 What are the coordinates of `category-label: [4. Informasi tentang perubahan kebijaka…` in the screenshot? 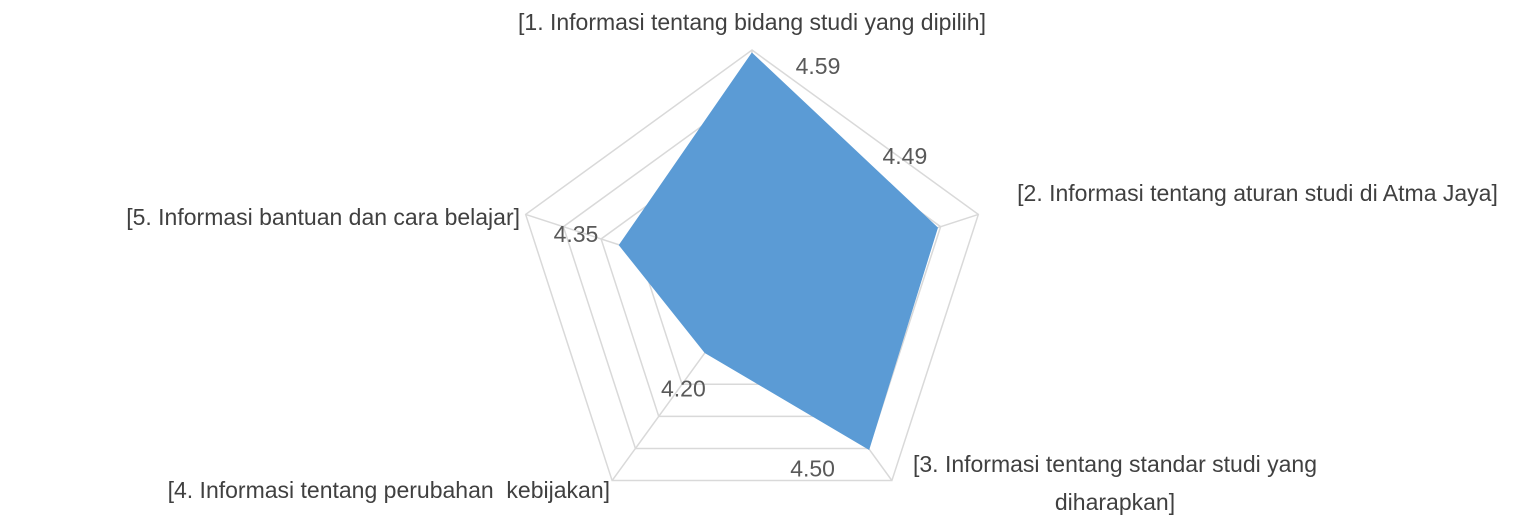 It's located at (388, 490).